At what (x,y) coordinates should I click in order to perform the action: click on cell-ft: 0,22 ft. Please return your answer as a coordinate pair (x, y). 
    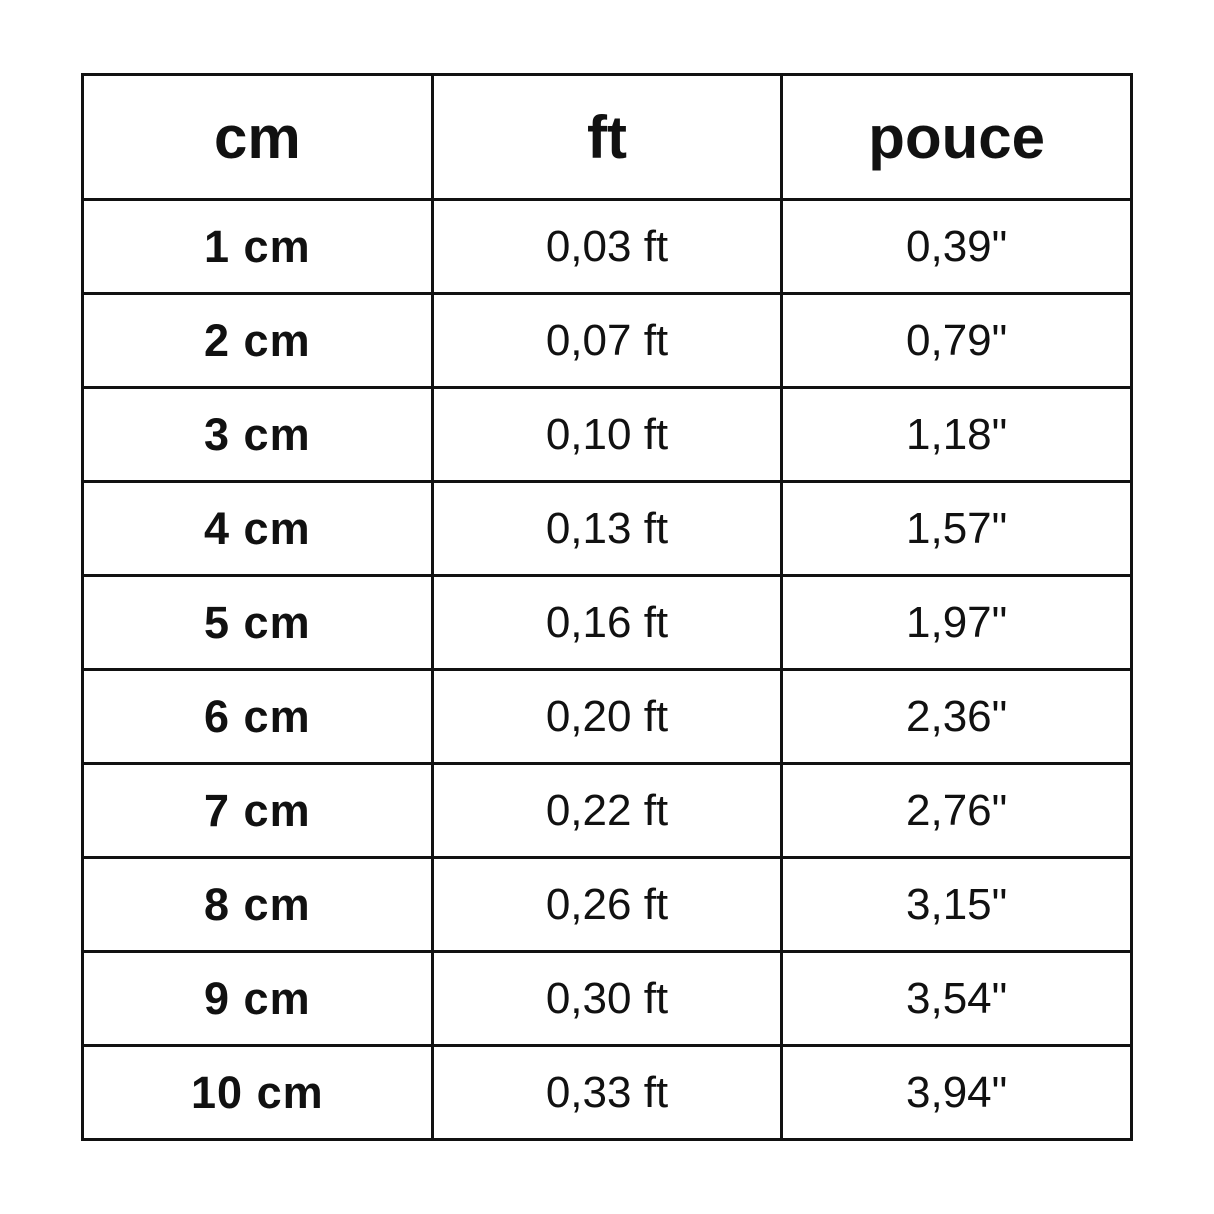
    Looking at the image, I should click on (607, 810).